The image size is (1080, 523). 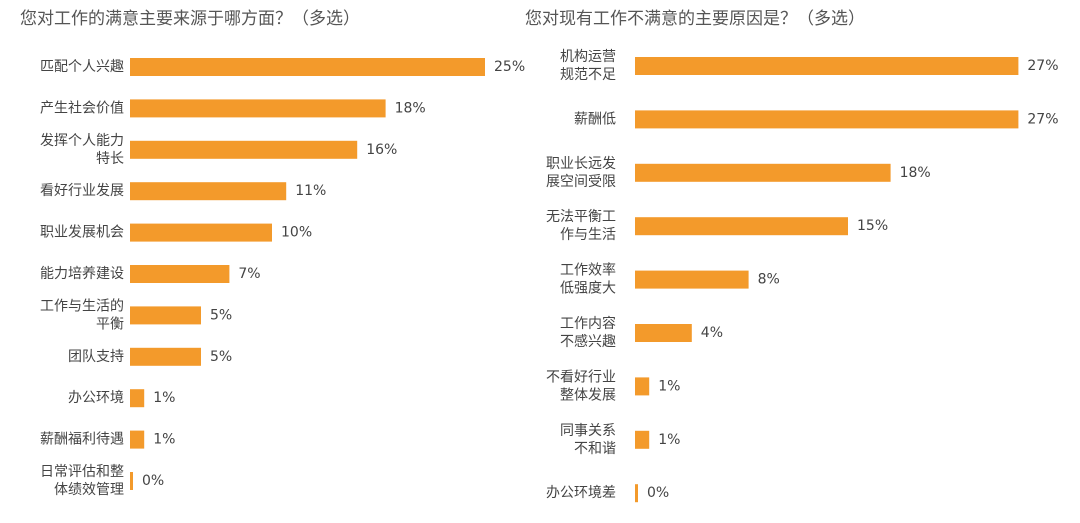 I want to click on category-label: 团队支持, so click(x=96, y=357).